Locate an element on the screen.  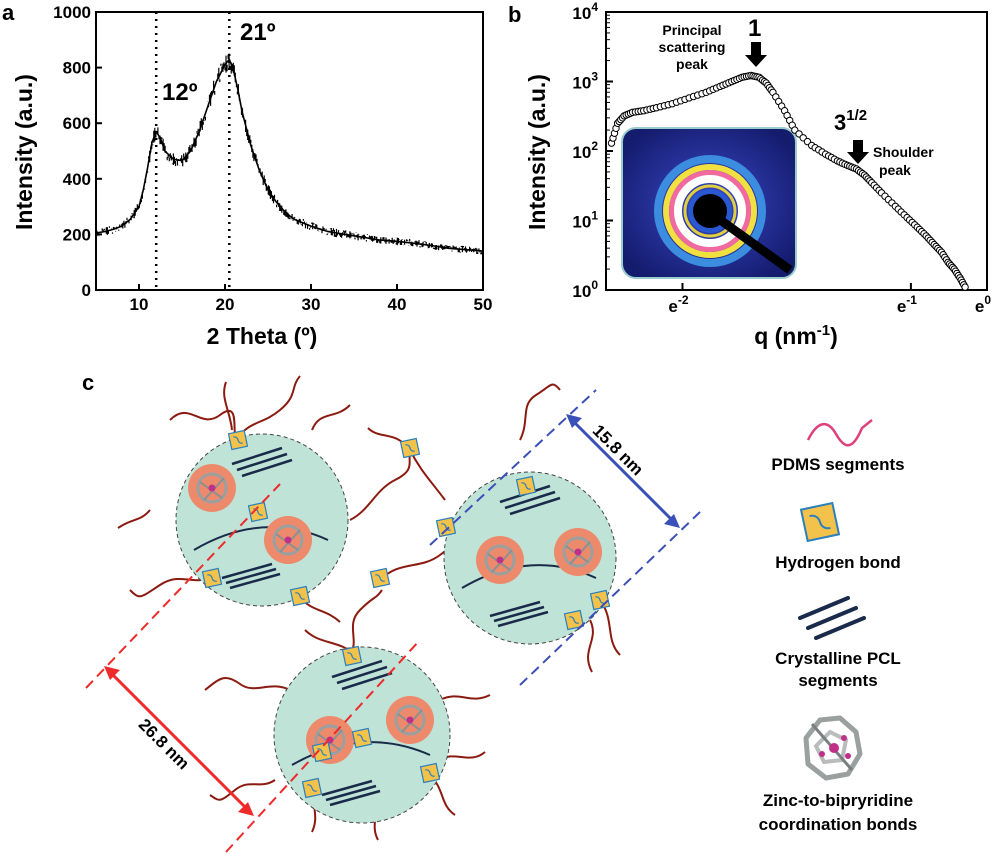
saxs-ytick-label: 10³ is located at coordinates (585, 81).